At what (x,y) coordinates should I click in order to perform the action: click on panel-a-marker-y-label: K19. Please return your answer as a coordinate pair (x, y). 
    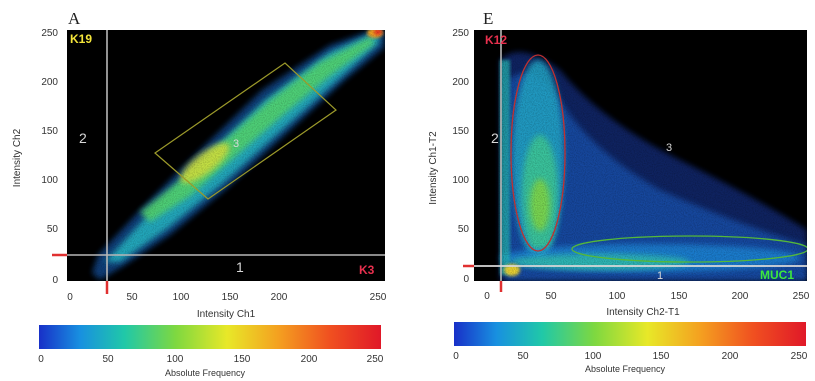
    Looking at the image, I should click on (81, 39).